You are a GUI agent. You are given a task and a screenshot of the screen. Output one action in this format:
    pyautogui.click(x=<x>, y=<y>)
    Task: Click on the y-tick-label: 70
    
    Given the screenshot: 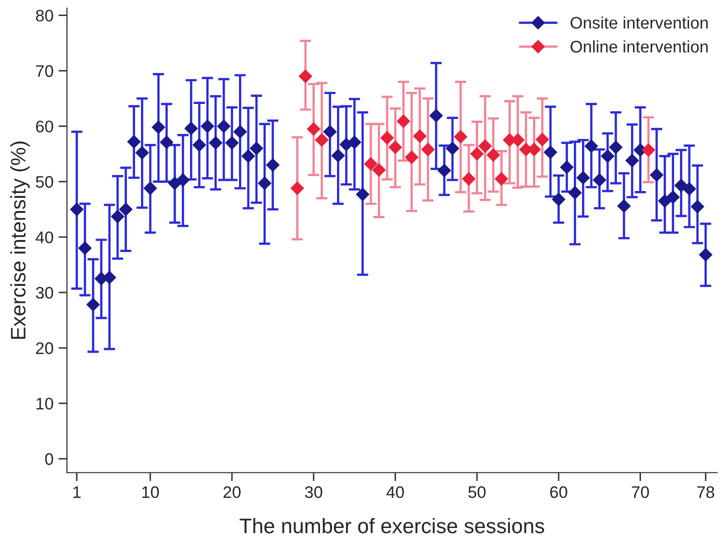 What is the action you would take?
    pyautogui.click(x=45, y=71)
    